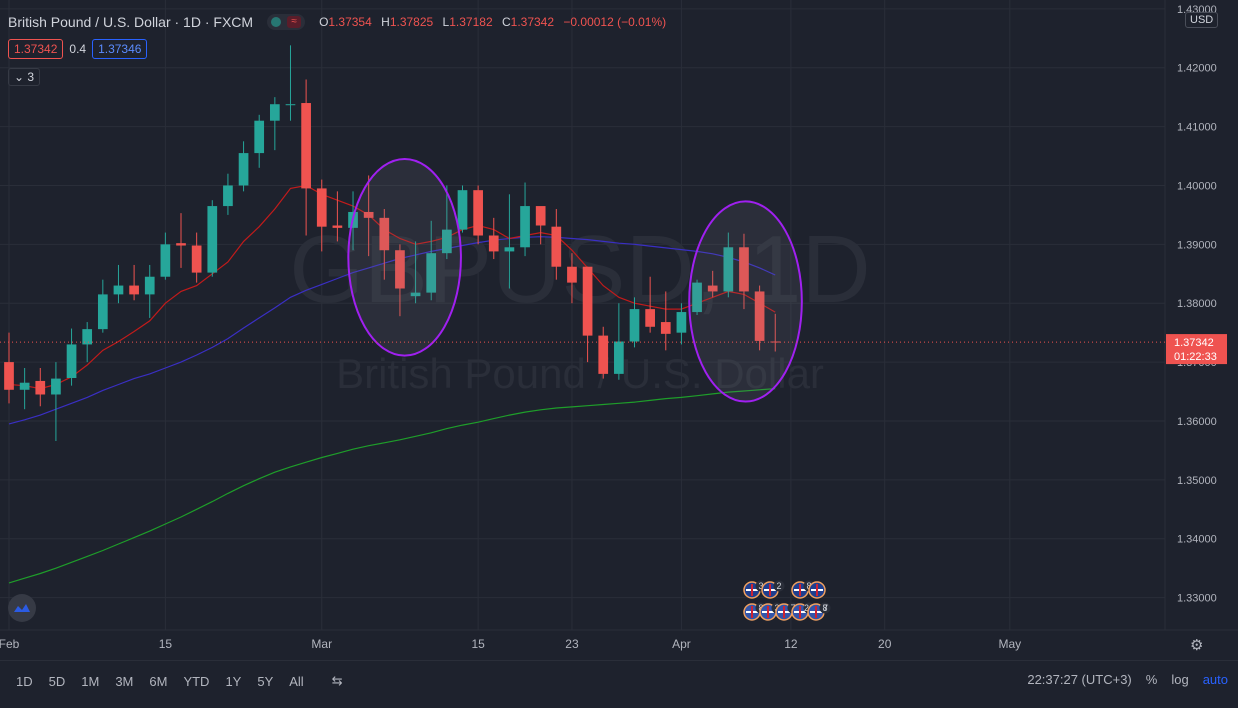 Image resolution: width=1238 pixels, height=708 pixels. I want to click on event-count: 7, so click(825, 608).